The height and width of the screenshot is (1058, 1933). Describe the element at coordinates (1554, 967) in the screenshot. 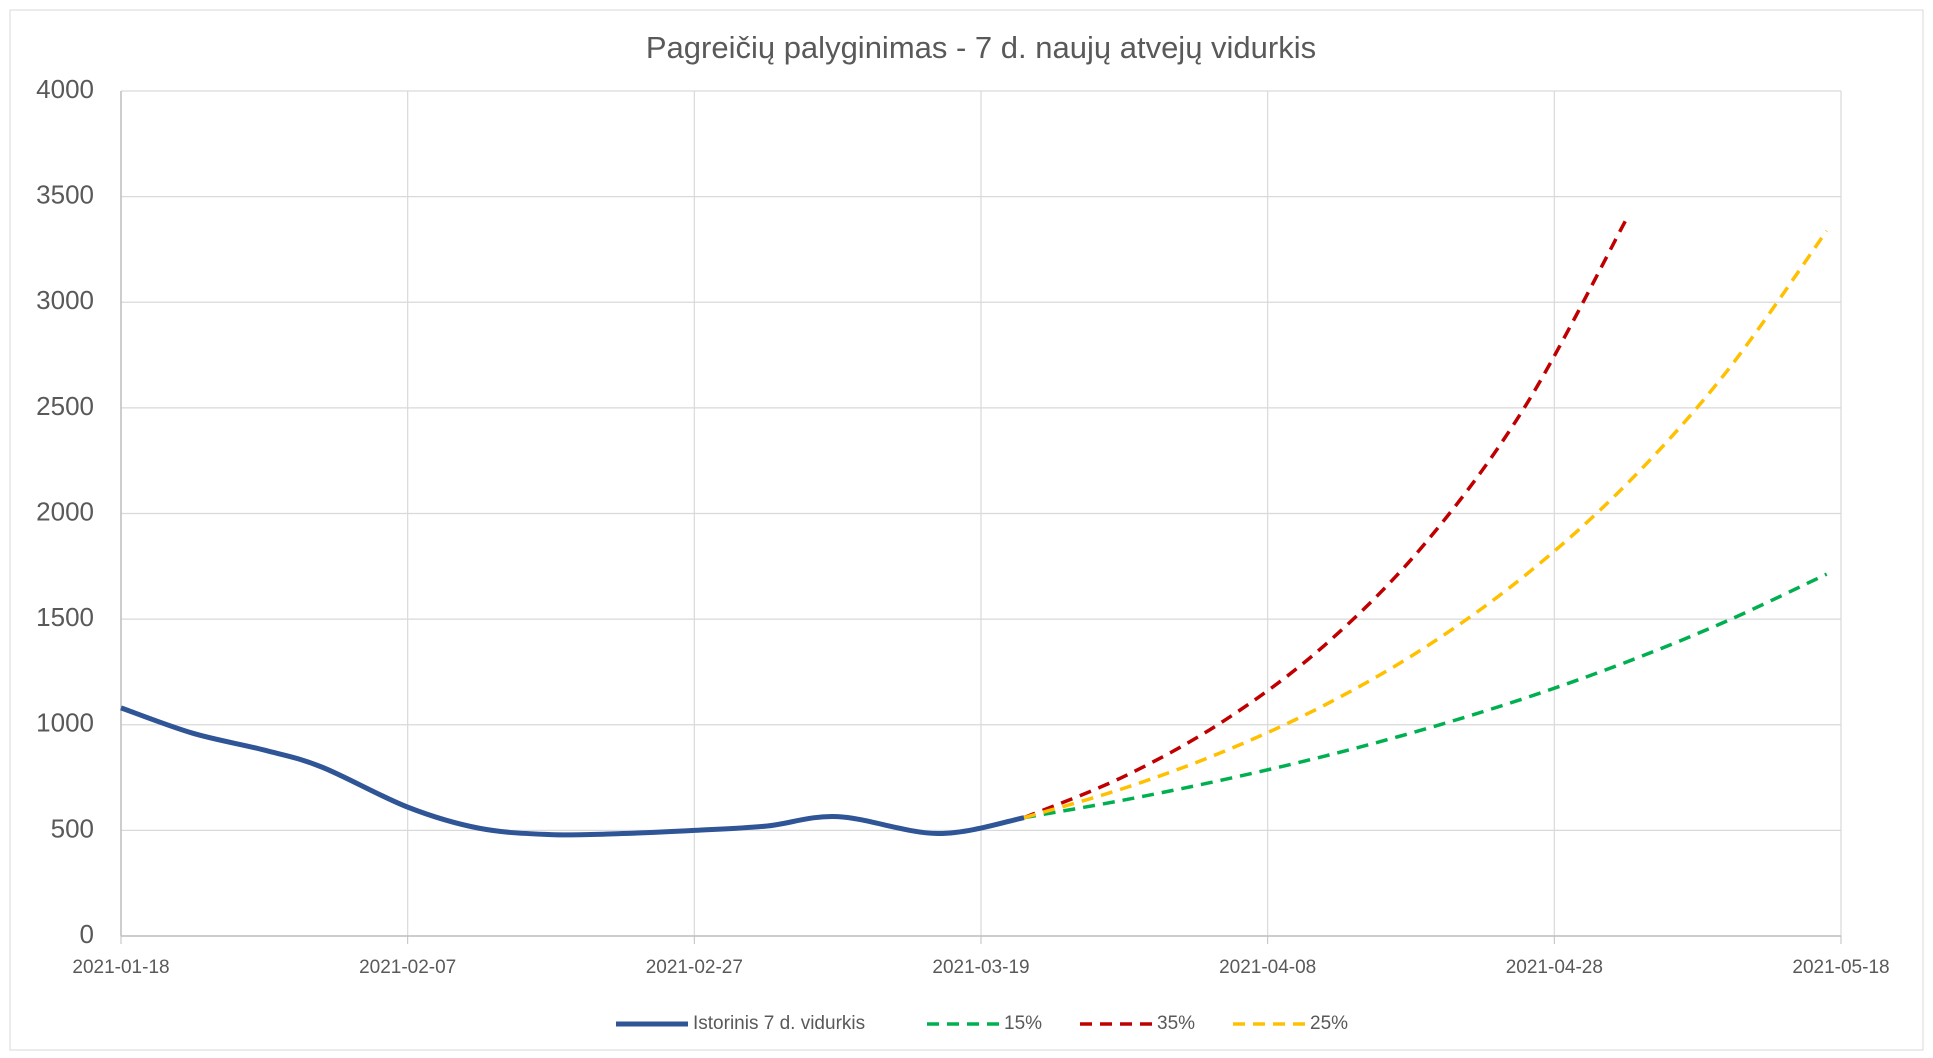

I see `x-tick-label: 2021-04-28` at that location.